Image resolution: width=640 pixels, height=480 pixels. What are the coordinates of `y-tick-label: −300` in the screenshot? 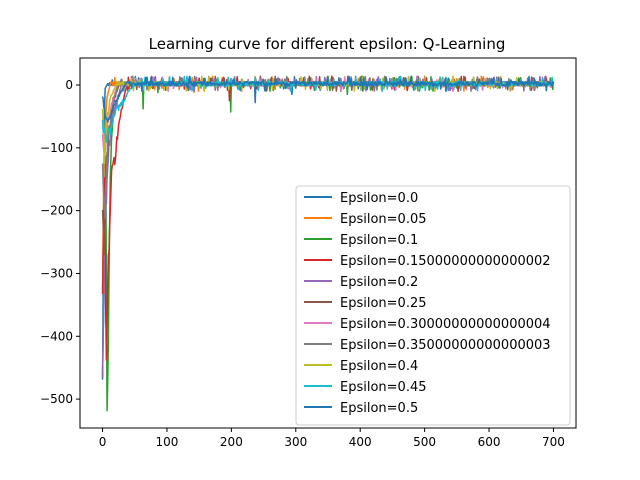 It's located at (56, 273).